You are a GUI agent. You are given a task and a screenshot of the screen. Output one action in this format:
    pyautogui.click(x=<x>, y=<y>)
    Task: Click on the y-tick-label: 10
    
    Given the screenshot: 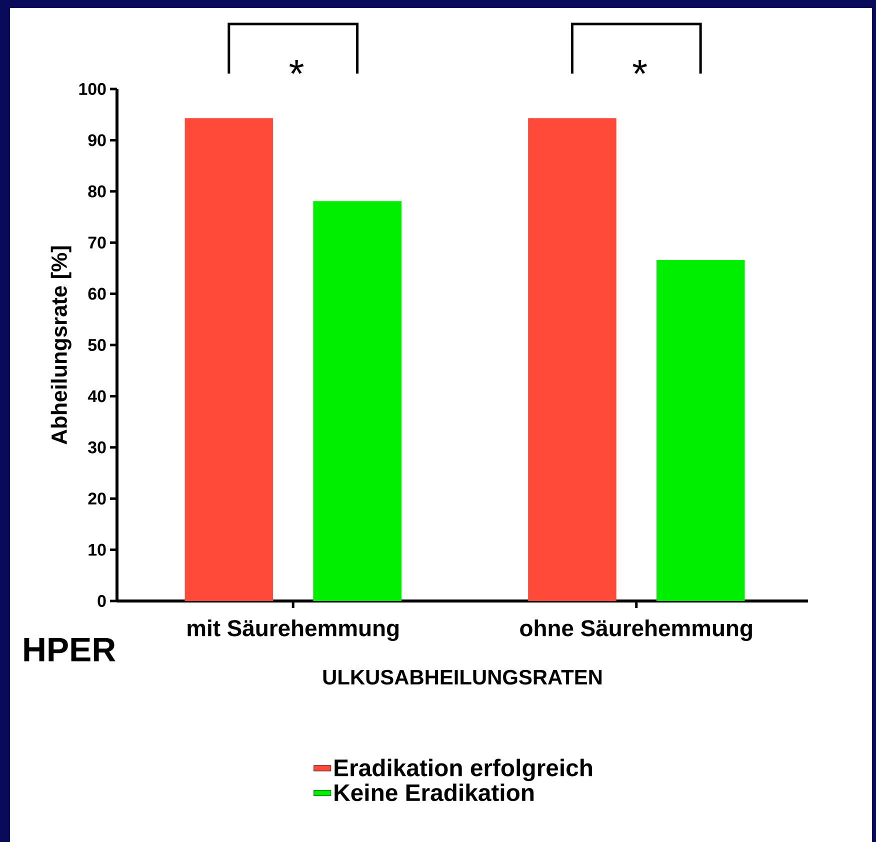 What is the action you would take?
    pyautogui.click(x=97, y=550)
    